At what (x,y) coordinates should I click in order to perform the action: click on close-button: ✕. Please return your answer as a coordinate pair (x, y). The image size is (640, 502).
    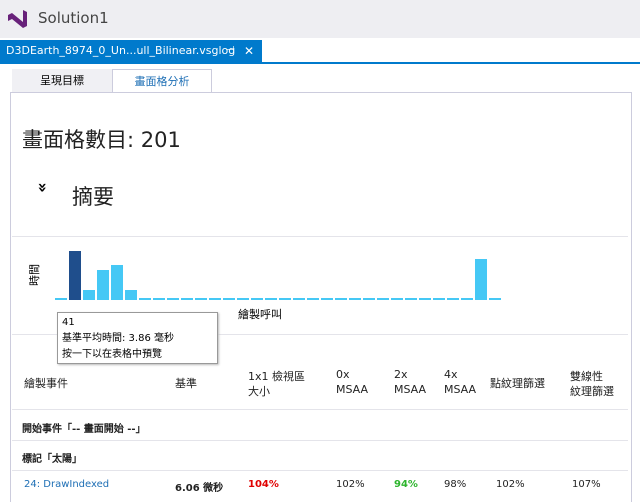
    Looking at the image, I should click on (249, 51).